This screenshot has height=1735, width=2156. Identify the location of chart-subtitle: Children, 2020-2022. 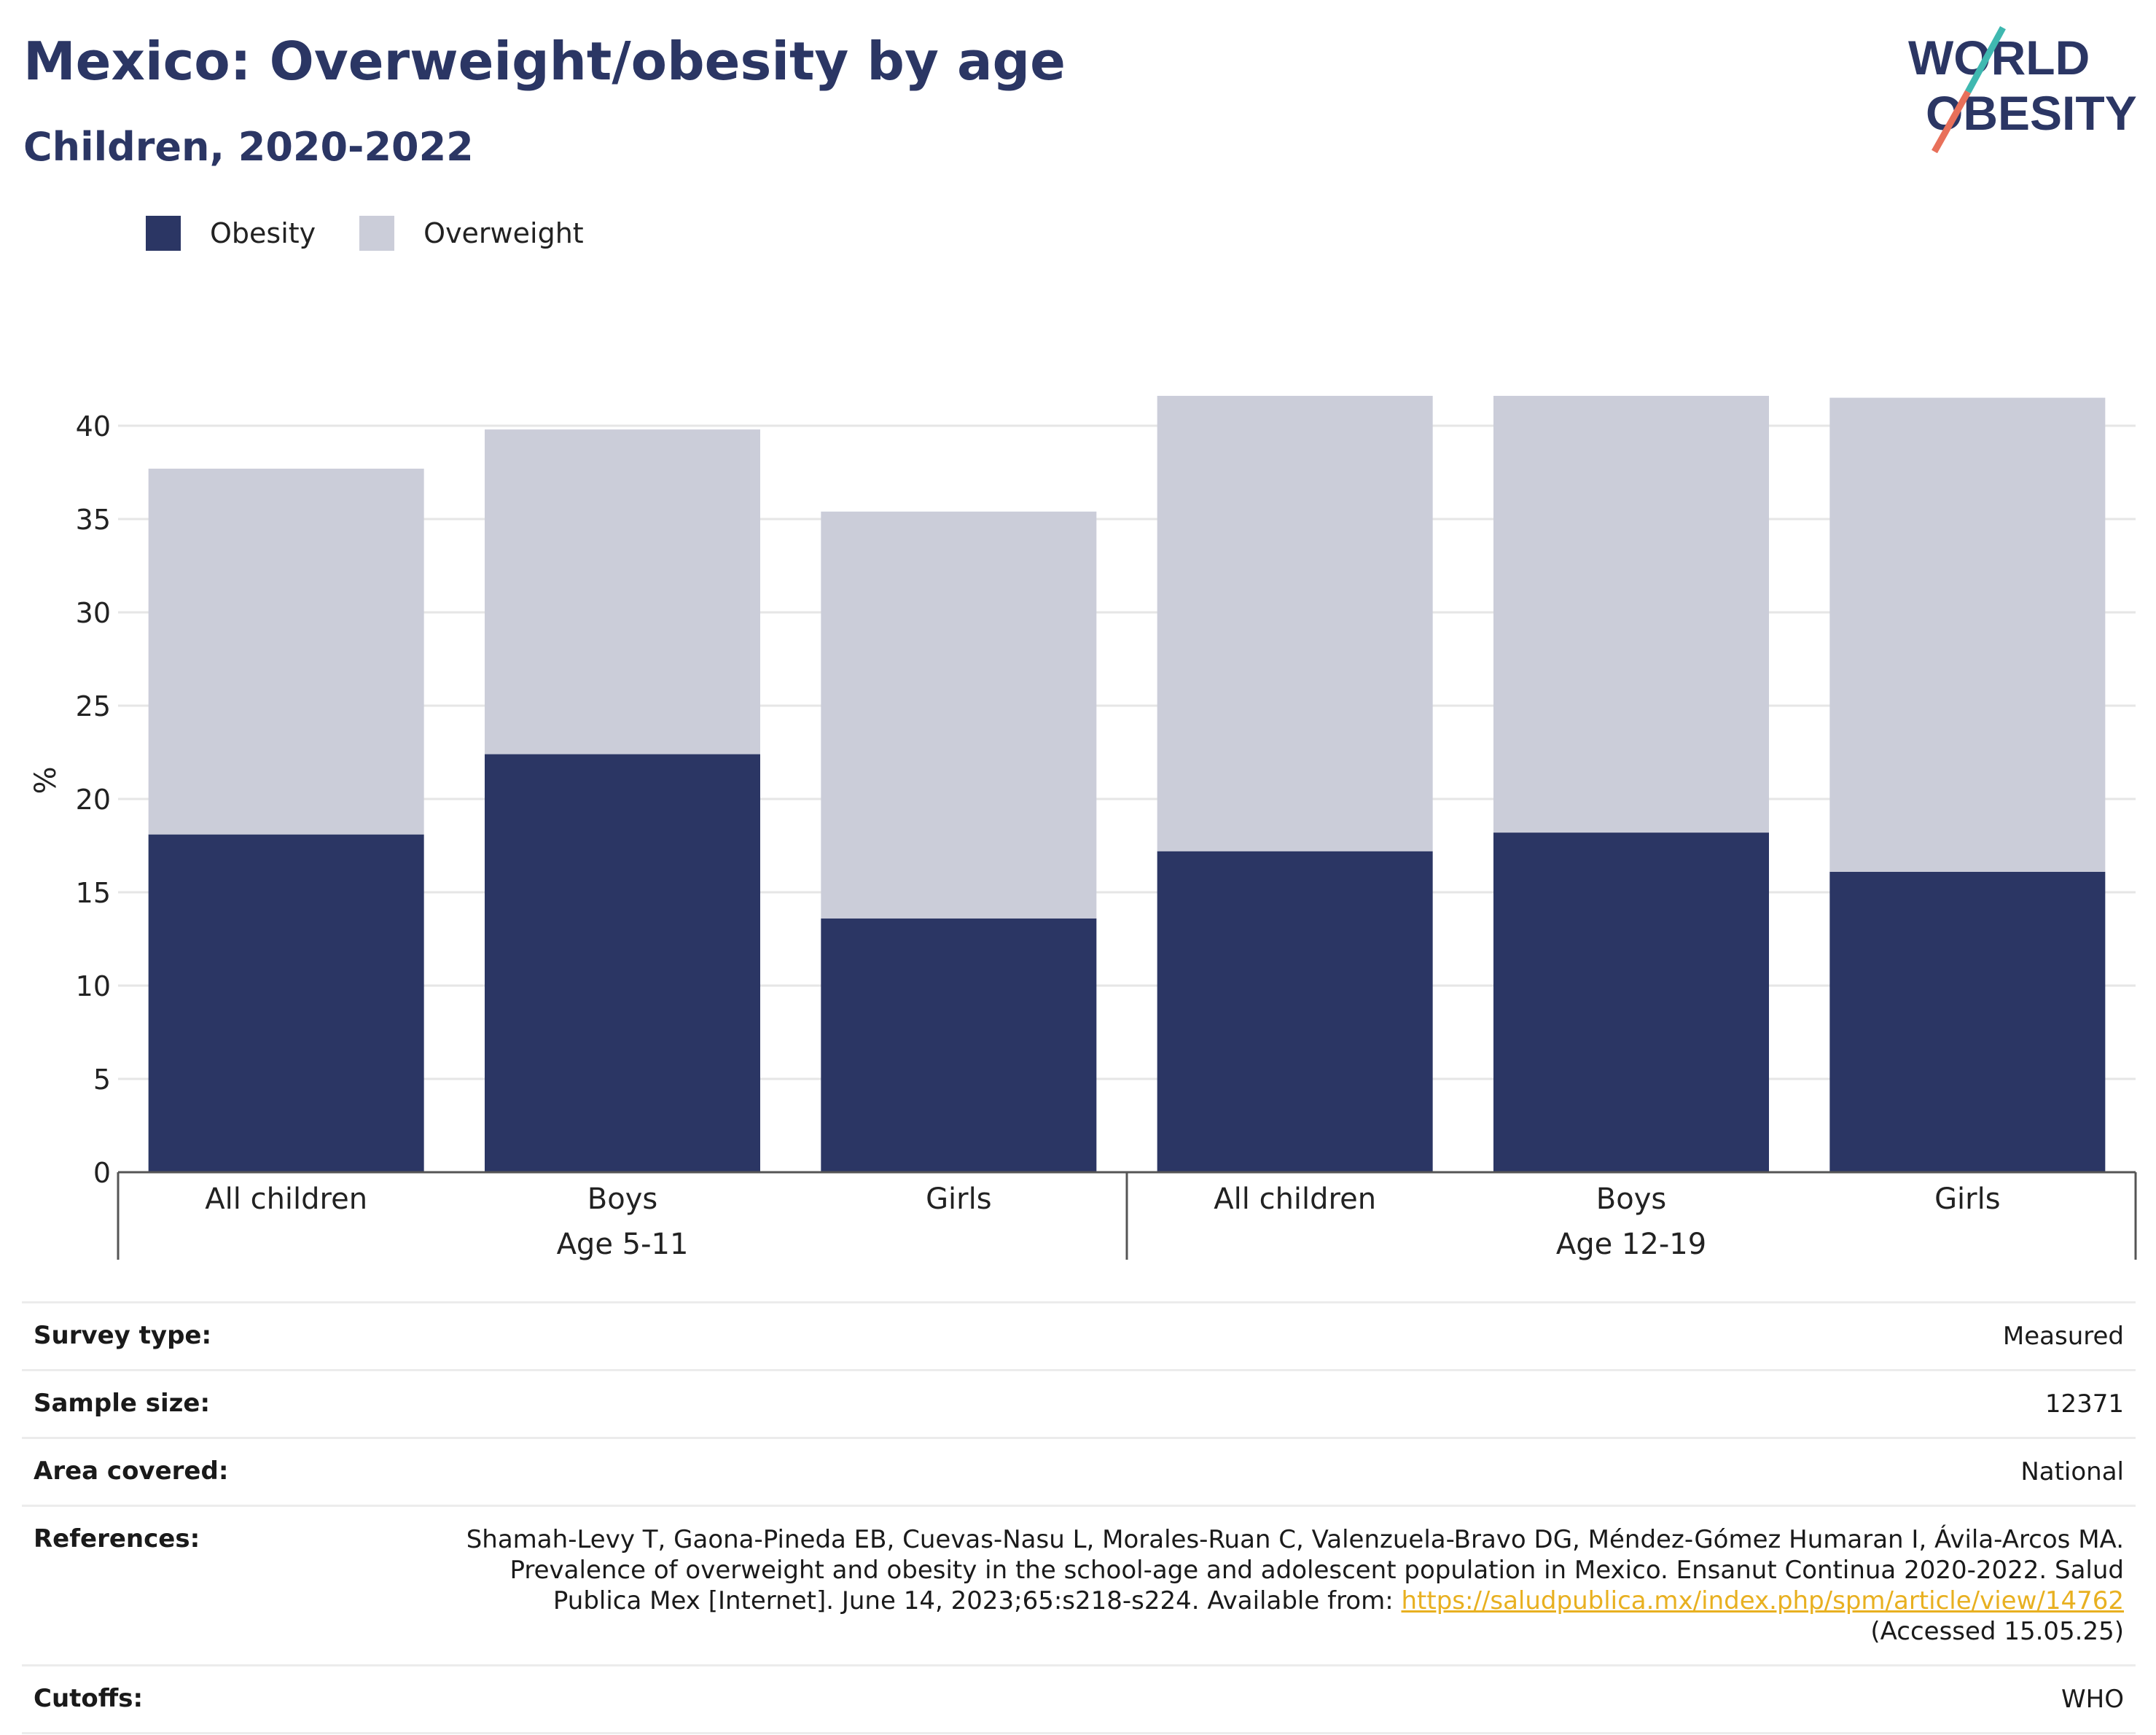
(249, 147).